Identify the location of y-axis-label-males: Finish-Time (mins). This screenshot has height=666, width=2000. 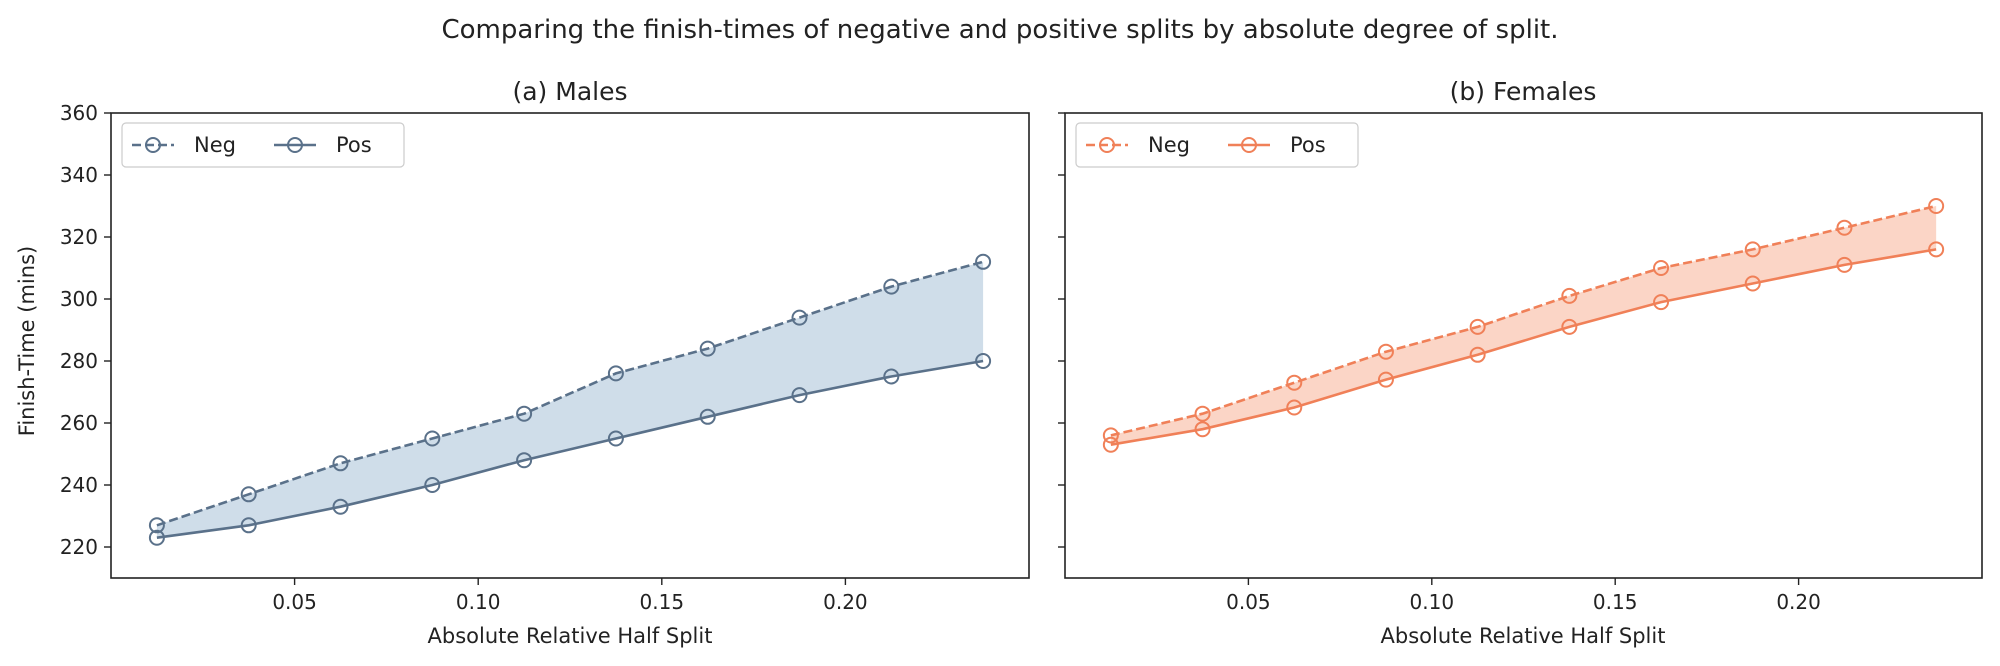
(27, 341).